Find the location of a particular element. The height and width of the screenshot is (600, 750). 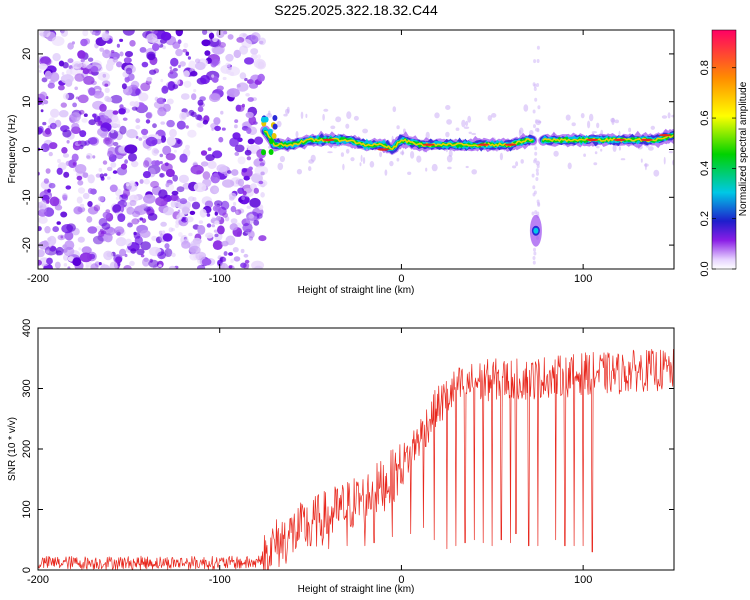

colorbar-tick-label-2: 0.4 is located at coordinates (705, 168).